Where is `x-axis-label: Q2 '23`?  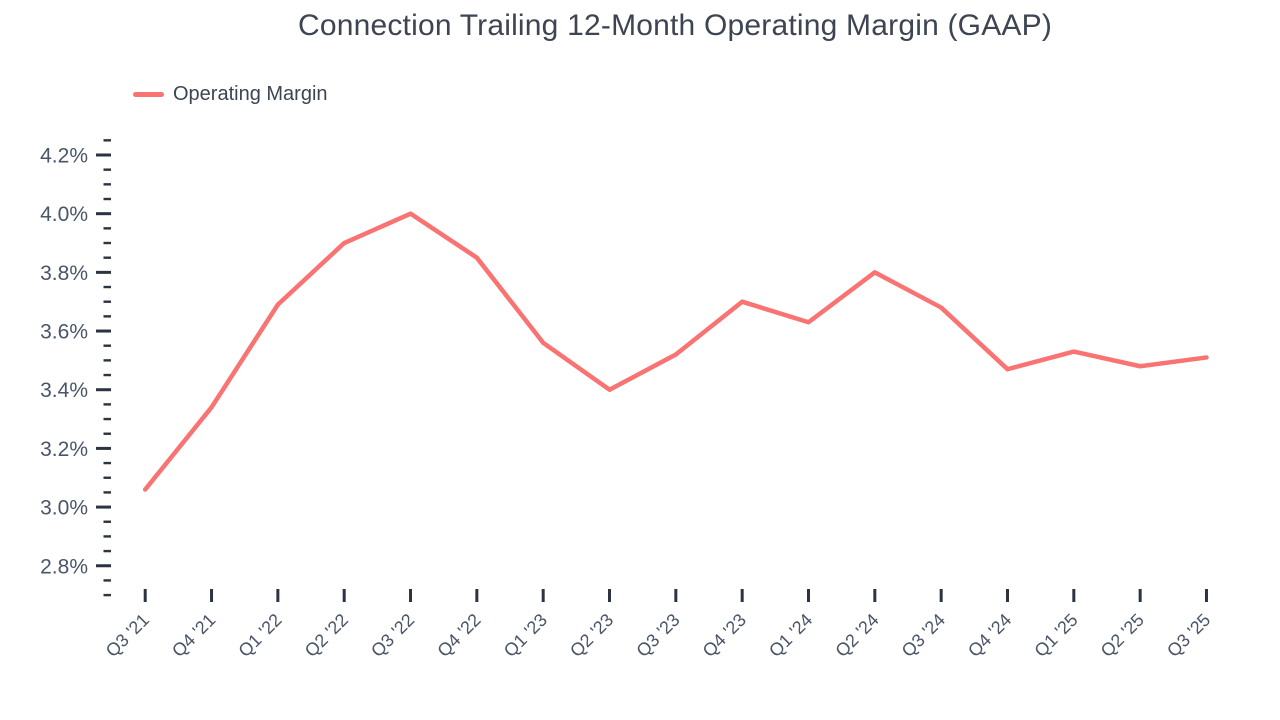
x-axis-label: Q2 '23 is located at coordinates (591, 635).